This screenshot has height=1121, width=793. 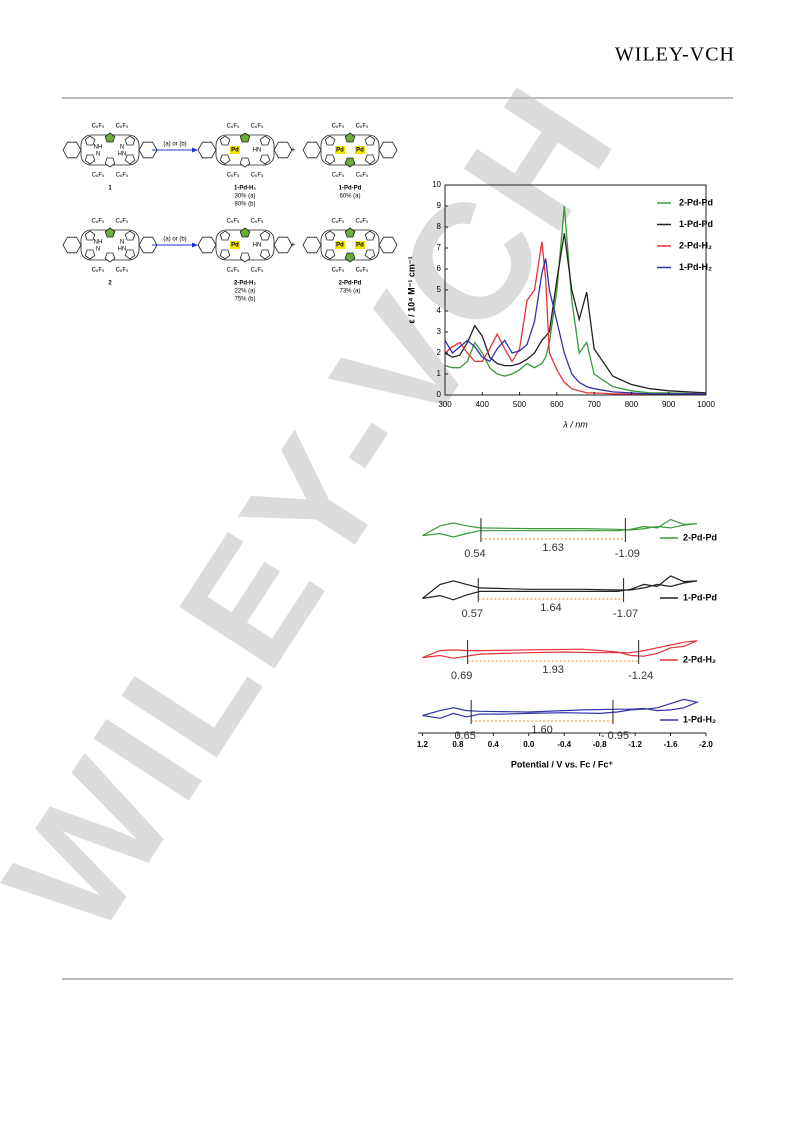 I want to click on x-tick-label: -2.0, so click(x=706, y=744).